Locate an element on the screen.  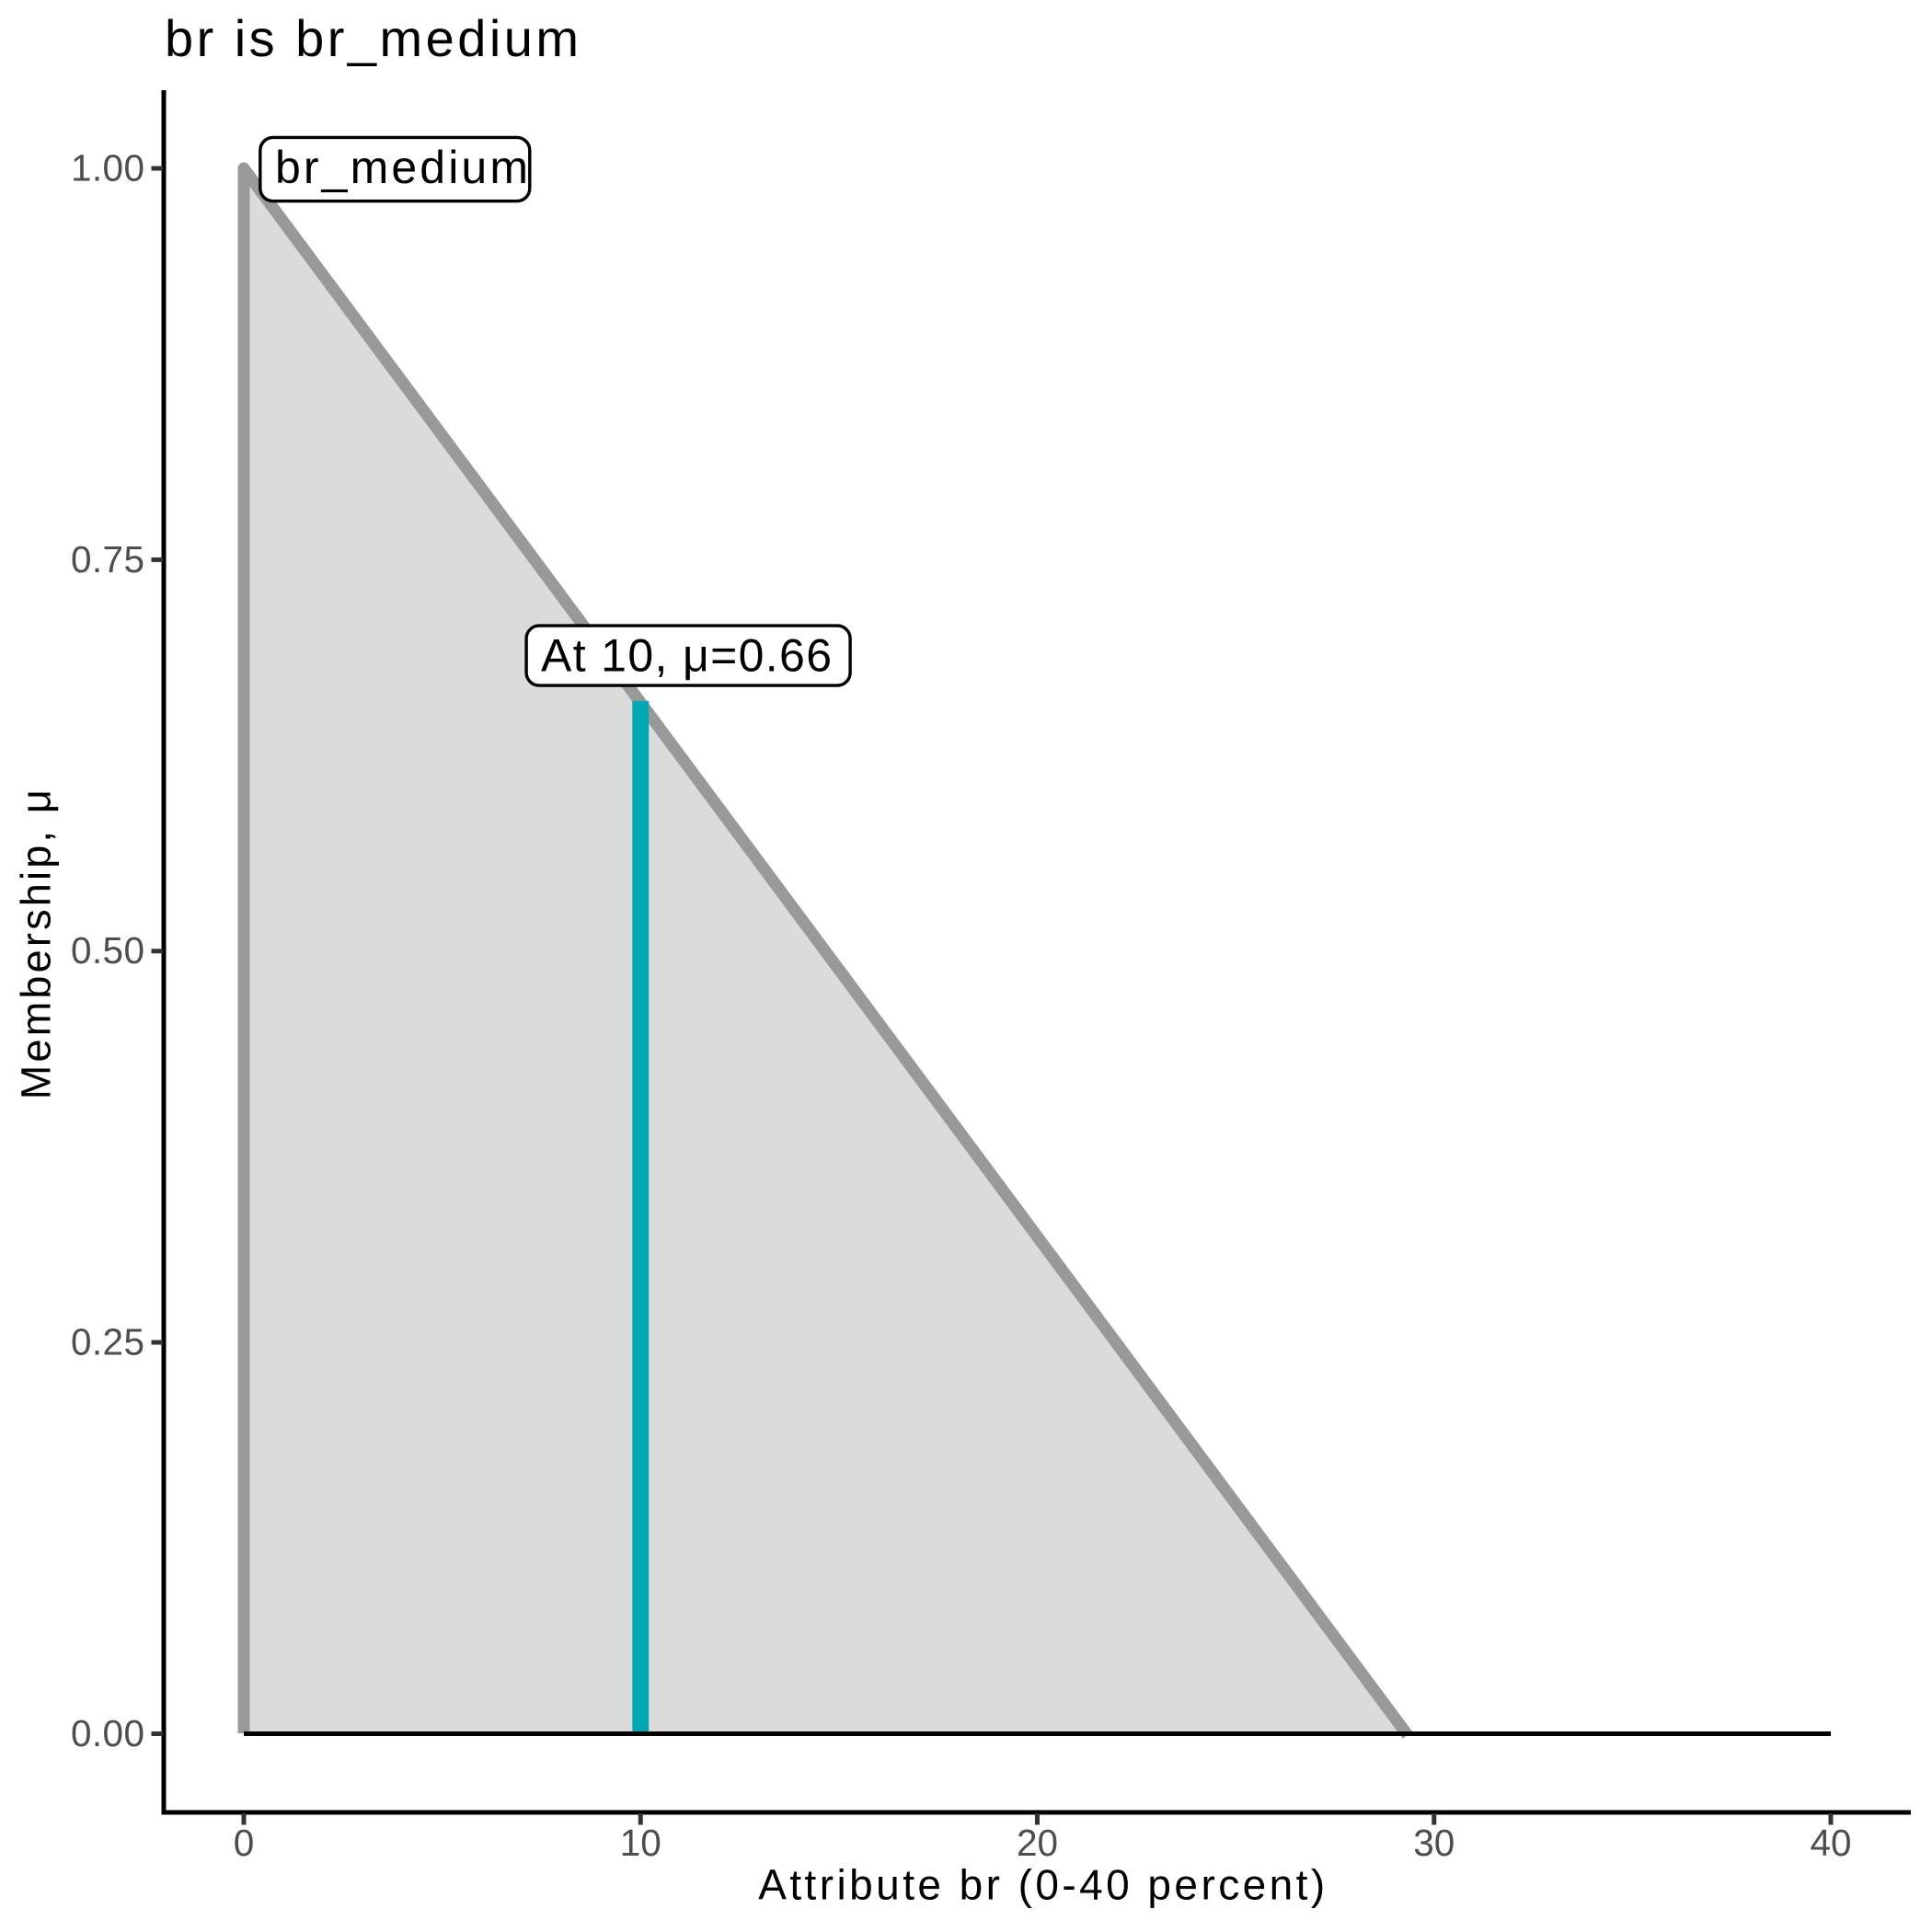
svg-text: 0 is located at coordinates (244, 1843).